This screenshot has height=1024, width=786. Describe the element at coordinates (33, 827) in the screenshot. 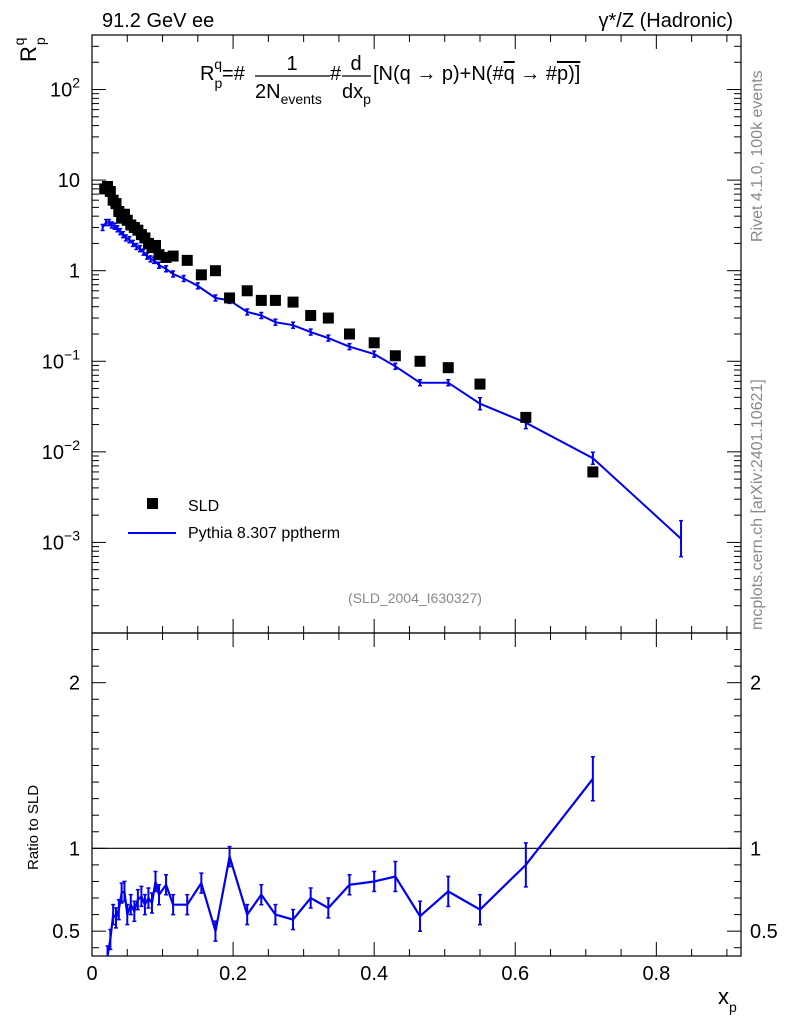

I see `ratio-y-axis-label: Ratio to SLD` at that location.